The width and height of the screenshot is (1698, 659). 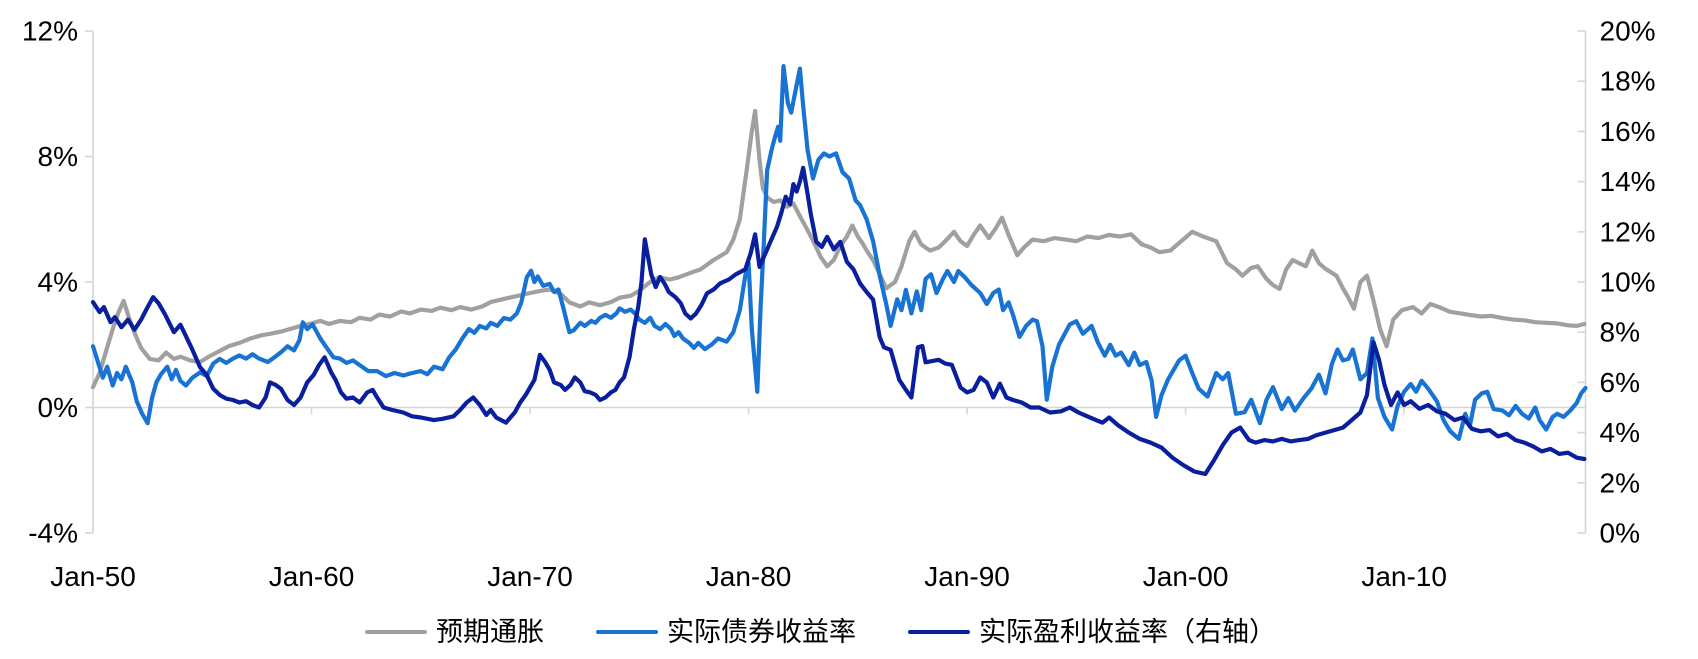 I want to click on legend-item-expected-inflation: 预期通胀, so click(x=454, y=632).